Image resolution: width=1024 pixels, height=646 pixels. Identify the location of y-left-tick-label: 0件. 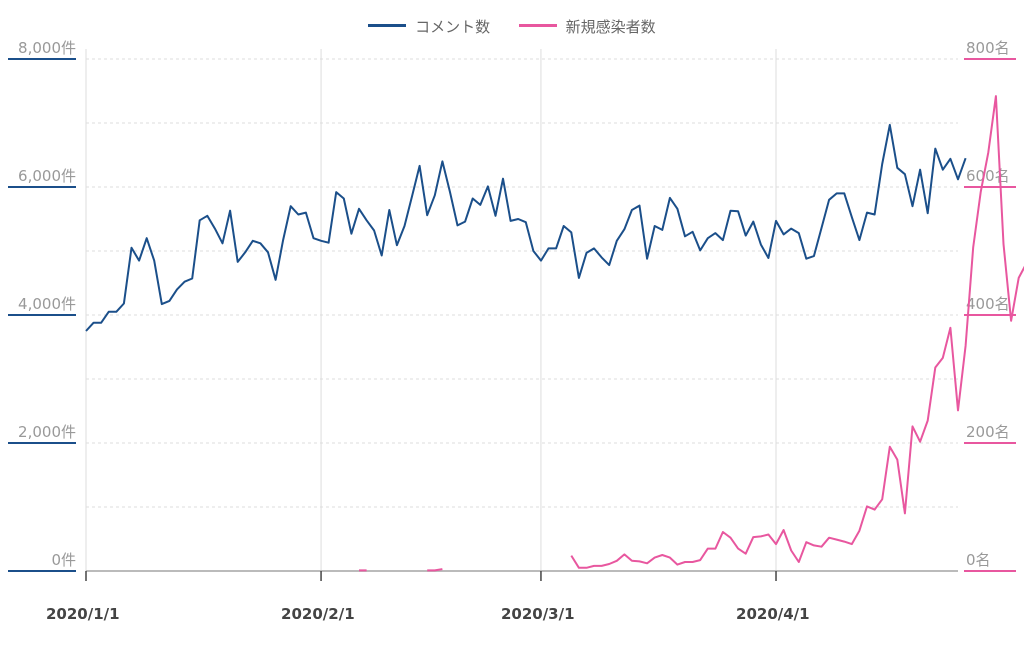
(63, 560).